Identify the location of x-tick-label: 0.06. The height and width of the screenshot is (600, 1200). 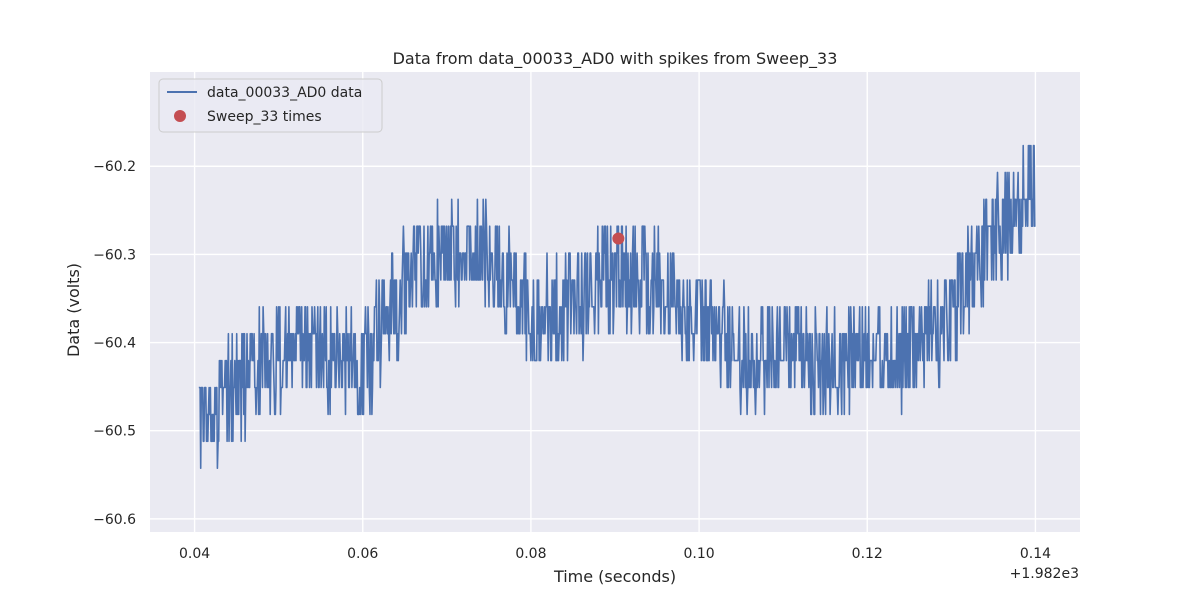
(362, 554).